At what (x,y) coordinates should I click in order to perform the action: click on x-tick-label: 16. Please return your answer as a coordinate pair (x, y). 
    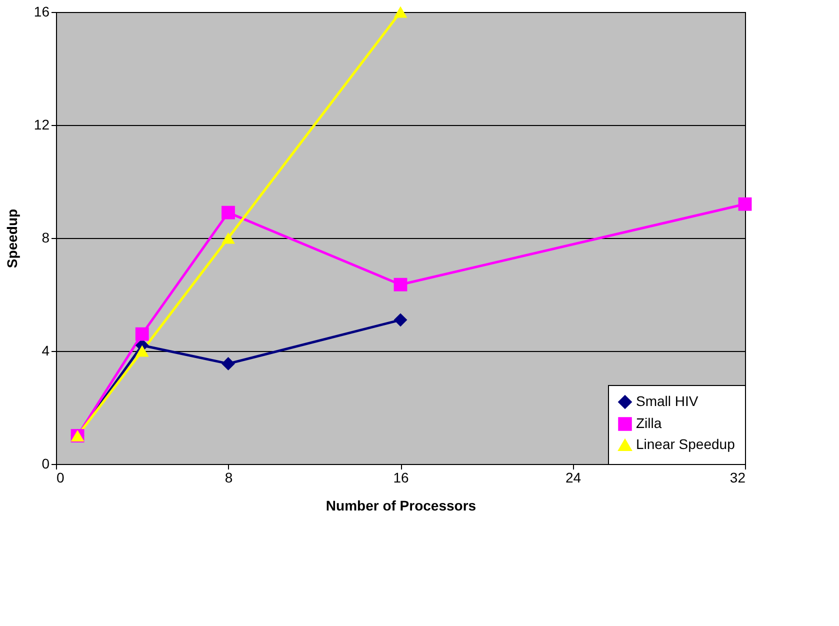
    Looking at the image, I should click on (401, 478).